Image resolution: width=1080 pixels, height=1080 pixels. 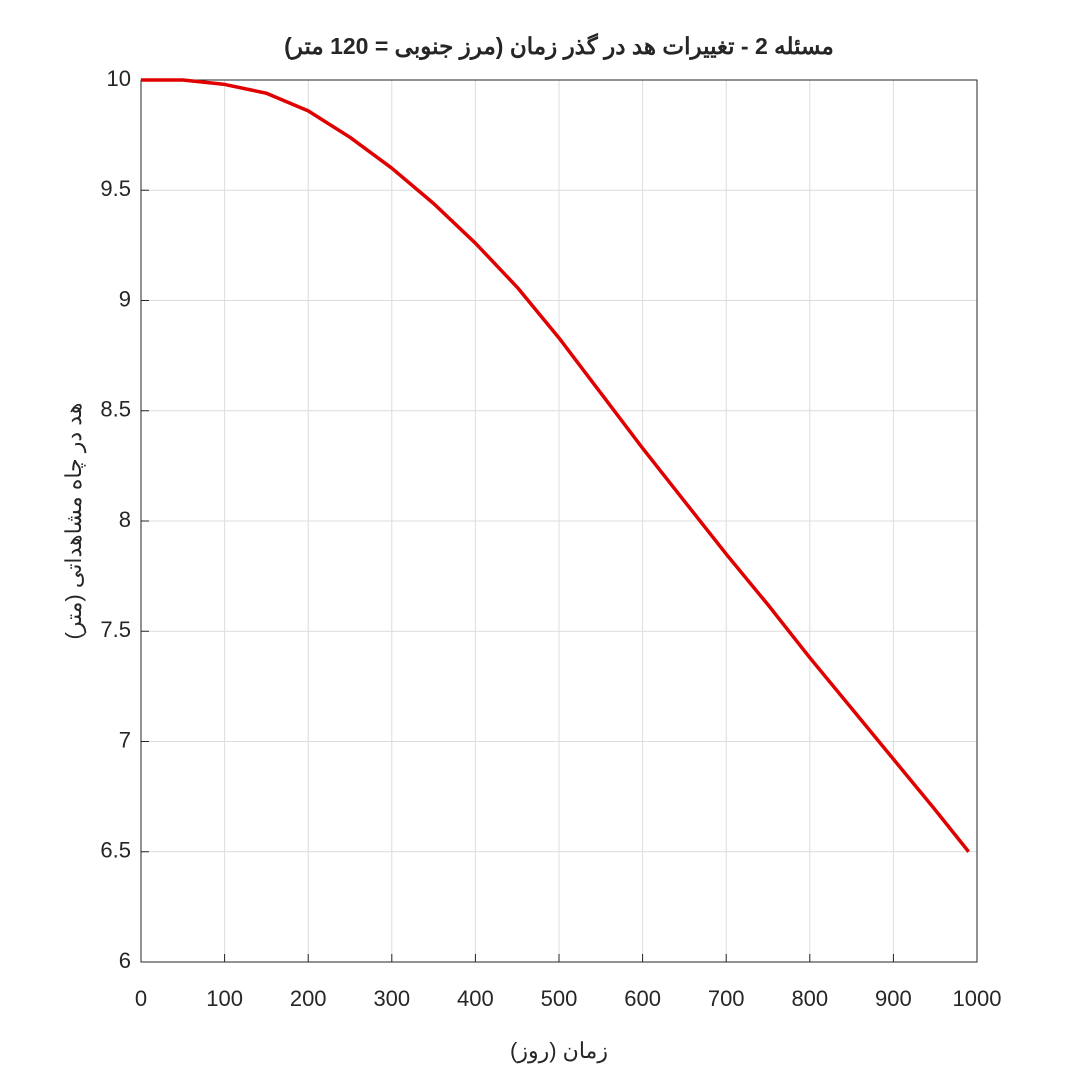 I want to click on y-axis-label: هد در چاه مشاهداتی (متر), so click(x=74, y=521).